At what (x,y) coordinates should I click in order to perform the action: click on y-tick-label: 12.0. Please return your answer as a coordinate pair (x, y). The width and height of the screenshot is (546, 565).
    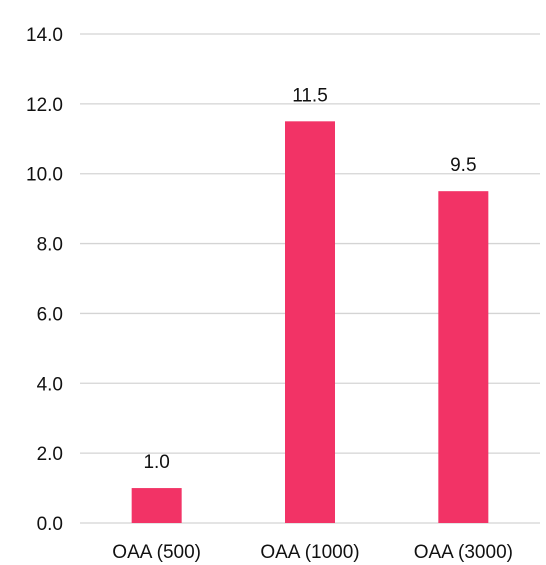
    Looking at the image, I should click on (44, 105).